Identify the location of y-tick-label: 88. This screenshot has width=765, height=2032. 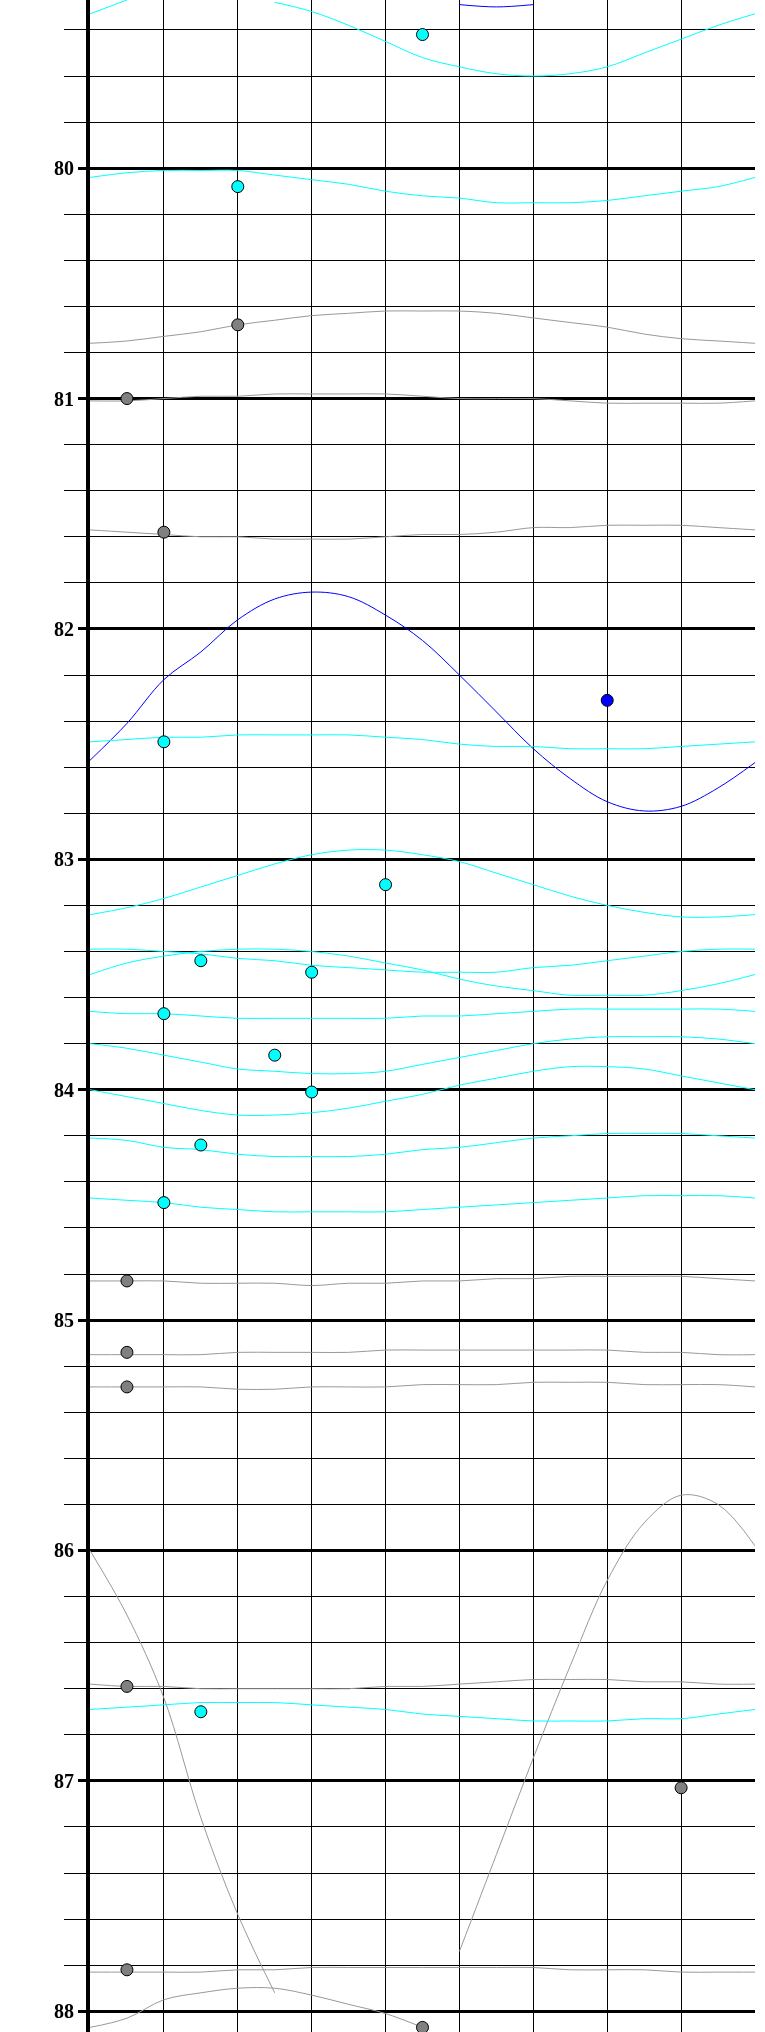
(64, 2011).